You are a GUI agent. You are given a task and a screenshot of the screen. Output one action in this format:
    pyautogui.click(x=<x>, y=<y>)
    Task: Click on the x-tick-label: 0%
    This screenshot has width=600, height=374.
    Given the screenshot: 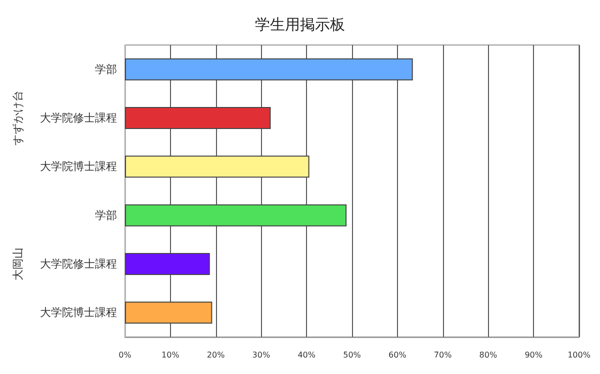 What is the action you would take?
    pyautogui.click(x=125, y=355)
    